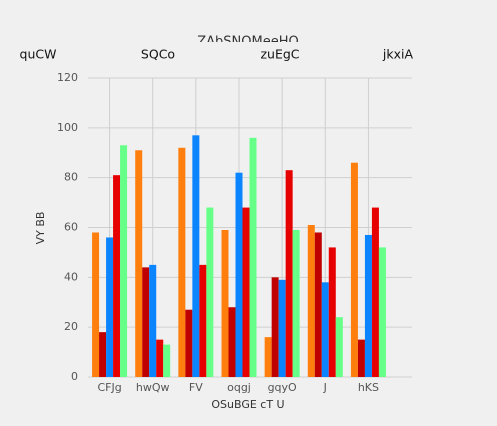  I want to click on x-axis-label: OSuBGE cT U, so click(247, 404).